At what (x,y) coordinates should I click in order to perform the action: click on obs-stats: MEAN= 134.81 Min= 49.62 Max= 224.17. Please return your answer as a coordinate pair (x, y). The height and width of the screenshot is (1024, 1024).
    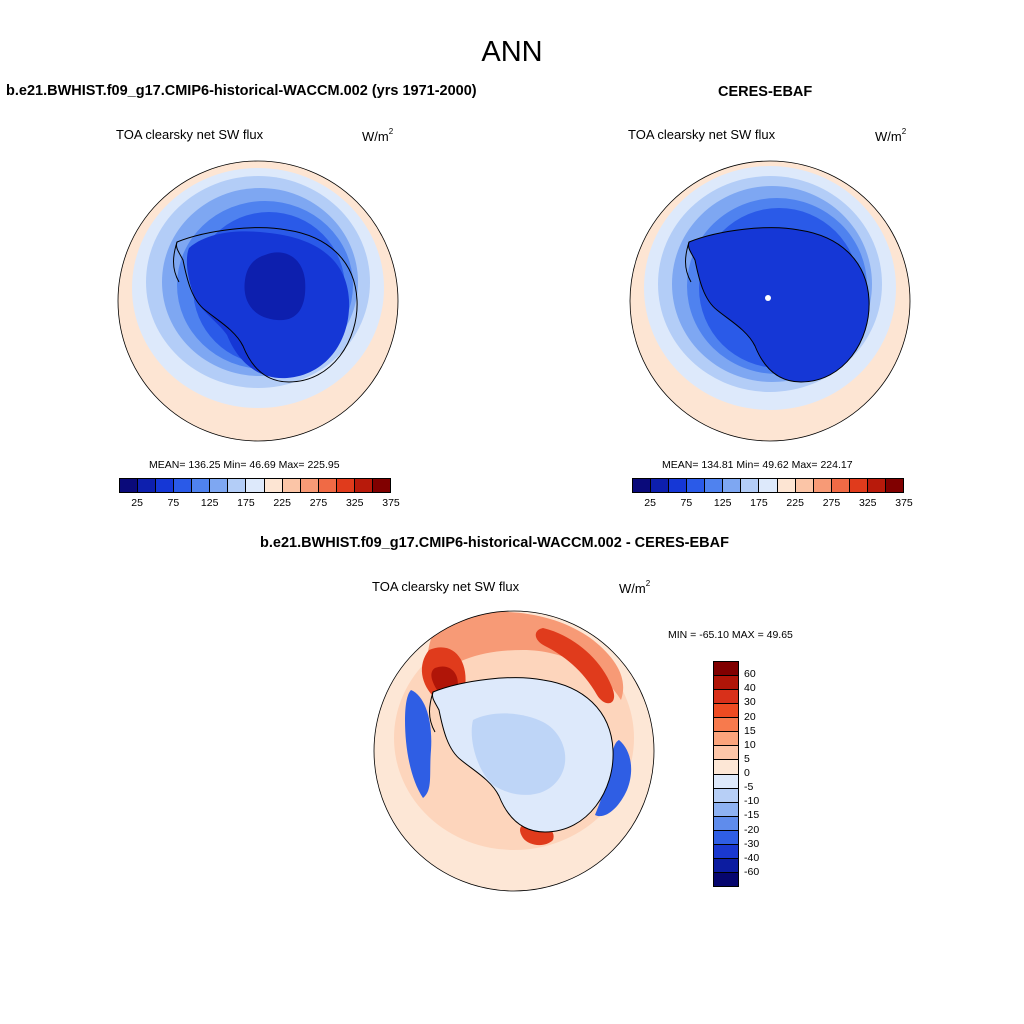
    Looking at the image, I should click on (757, 465).